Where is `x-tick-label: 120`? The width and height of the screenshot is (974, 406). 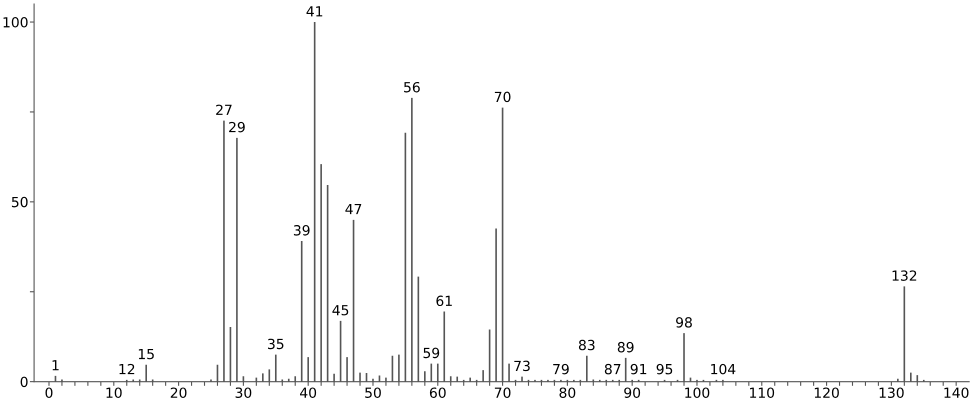 x-tick-label: 120 is located at coordinates (826, 392).